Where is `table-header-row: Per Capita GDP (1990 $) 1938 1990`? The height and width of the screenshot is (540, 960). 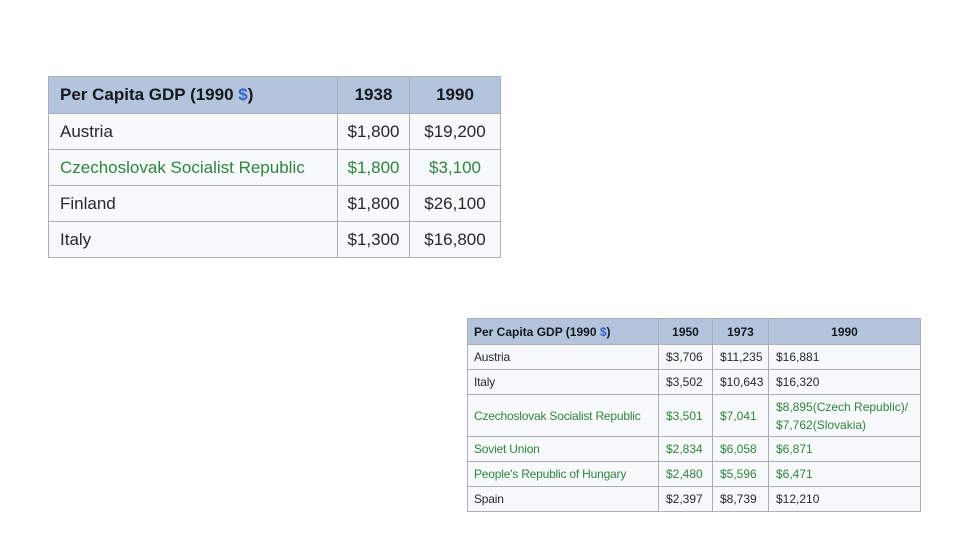
table-header-row: Per Capita GDP (1990 $) 1938 1990 is located at coordinates (274, 95).